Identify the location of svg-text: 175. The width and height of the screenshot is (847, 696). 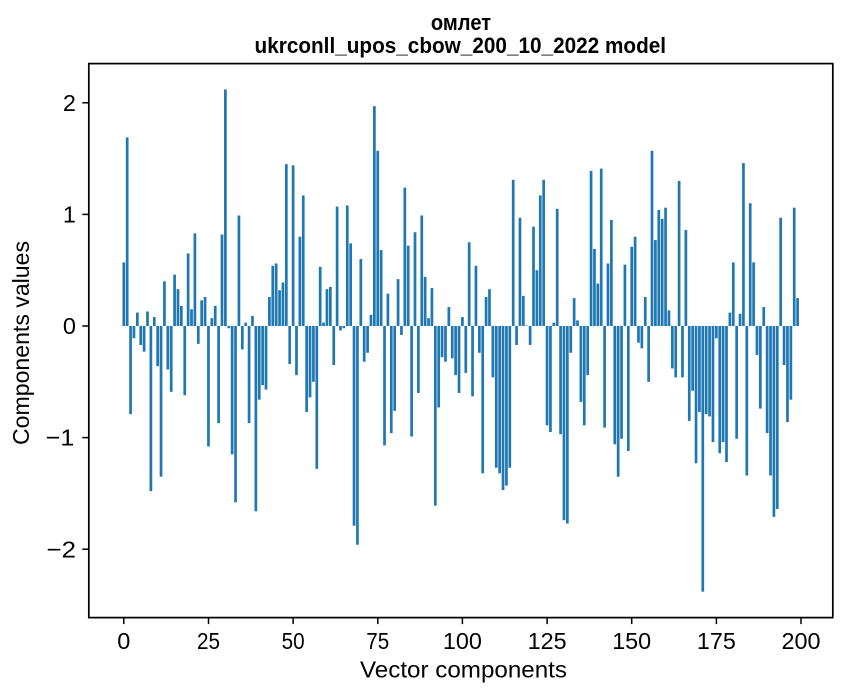
(716, 641).